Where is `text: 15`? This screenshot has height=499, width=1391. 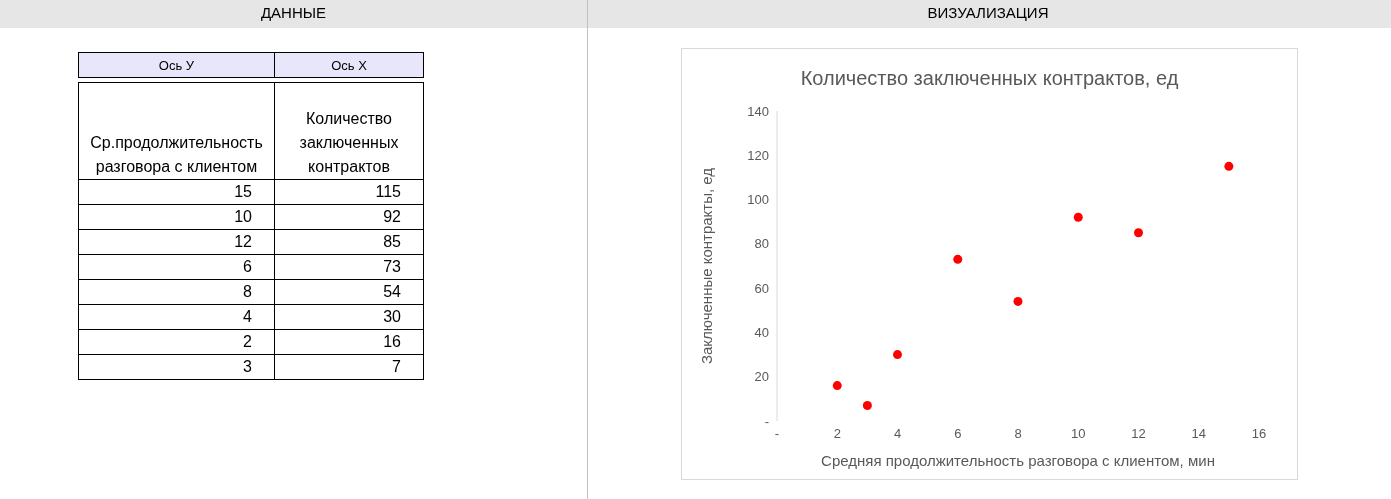
text: 15 is located at coordinates (176, 192).